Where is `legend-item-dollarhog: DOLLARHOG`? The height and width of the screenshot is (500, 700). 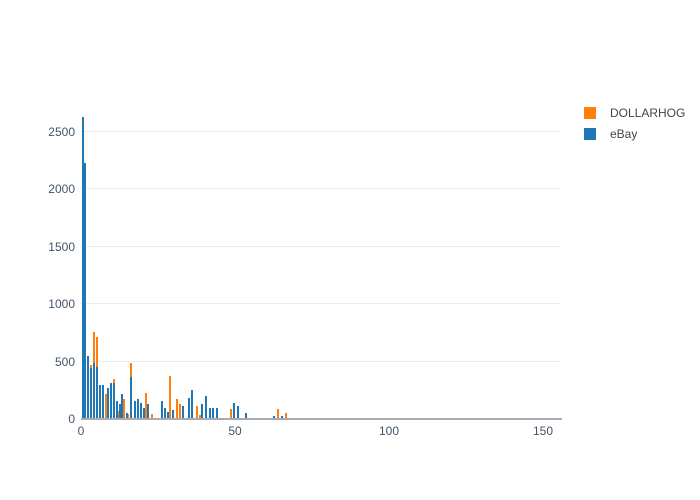 legend-item-dollarhog: DOLLARHOG is located at coordinates (634, 113).